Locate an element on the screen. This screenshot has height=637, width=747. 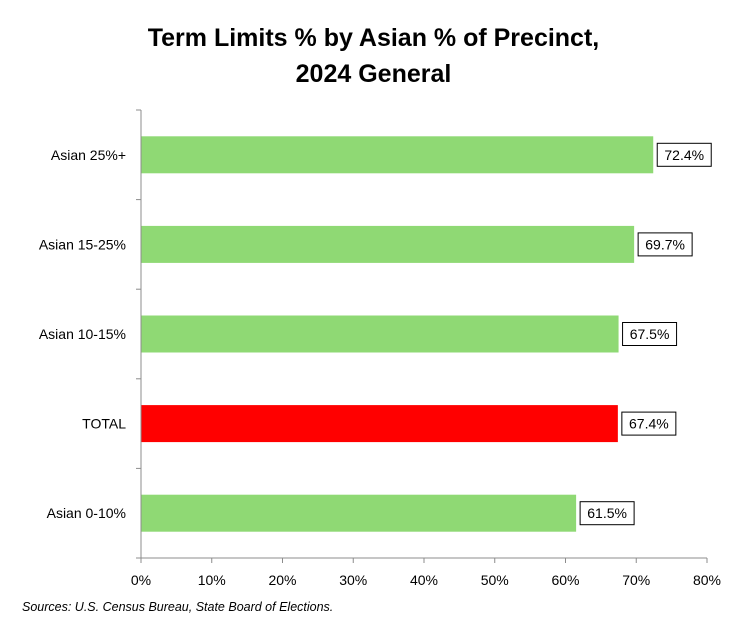
x-tick-label: 60% is located at coordinates (565, 580).